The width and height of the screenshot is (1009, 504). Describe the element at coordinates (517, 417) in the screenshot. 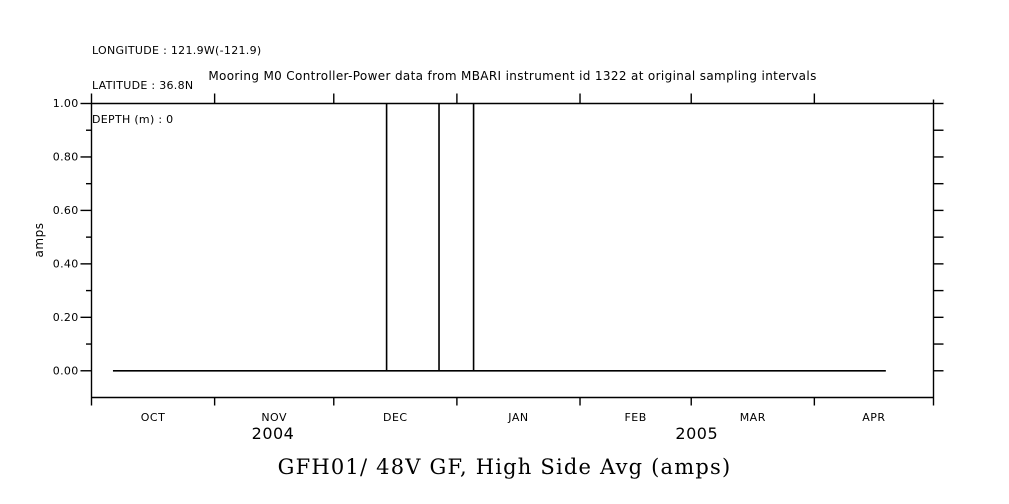

I see `x-tick-label: JAN` at that location.